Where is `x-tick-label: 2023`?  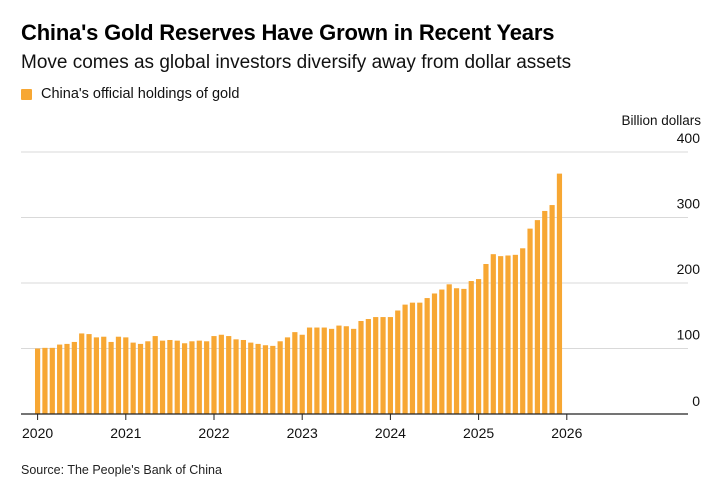
x-tick-label: 2023 is located at coordinates (302, 433).